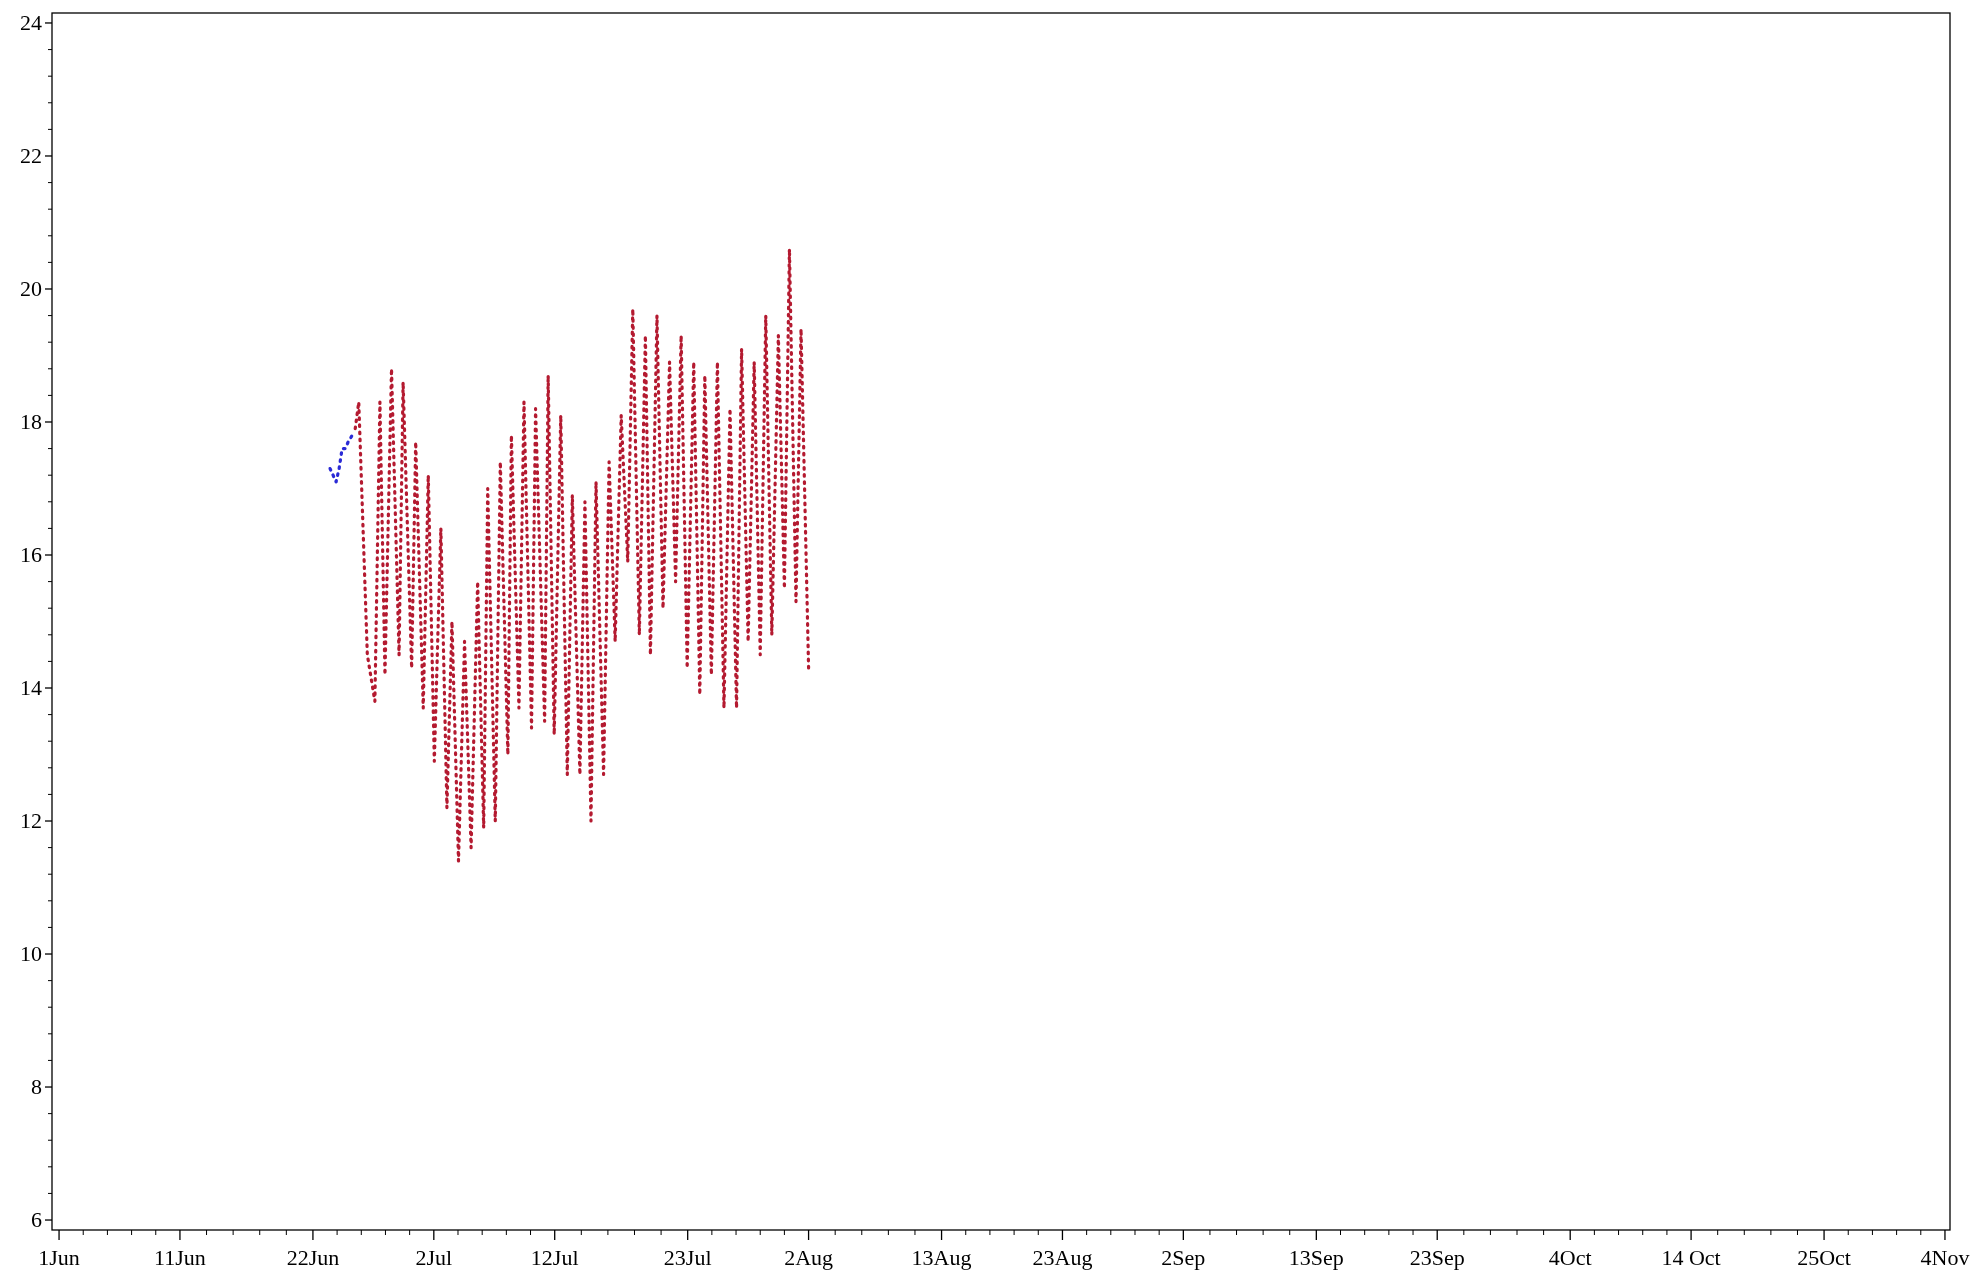 The height and width of the screenshot is (1281, 1982). I want to click on y-tick-label: 24, so click(31, 22).